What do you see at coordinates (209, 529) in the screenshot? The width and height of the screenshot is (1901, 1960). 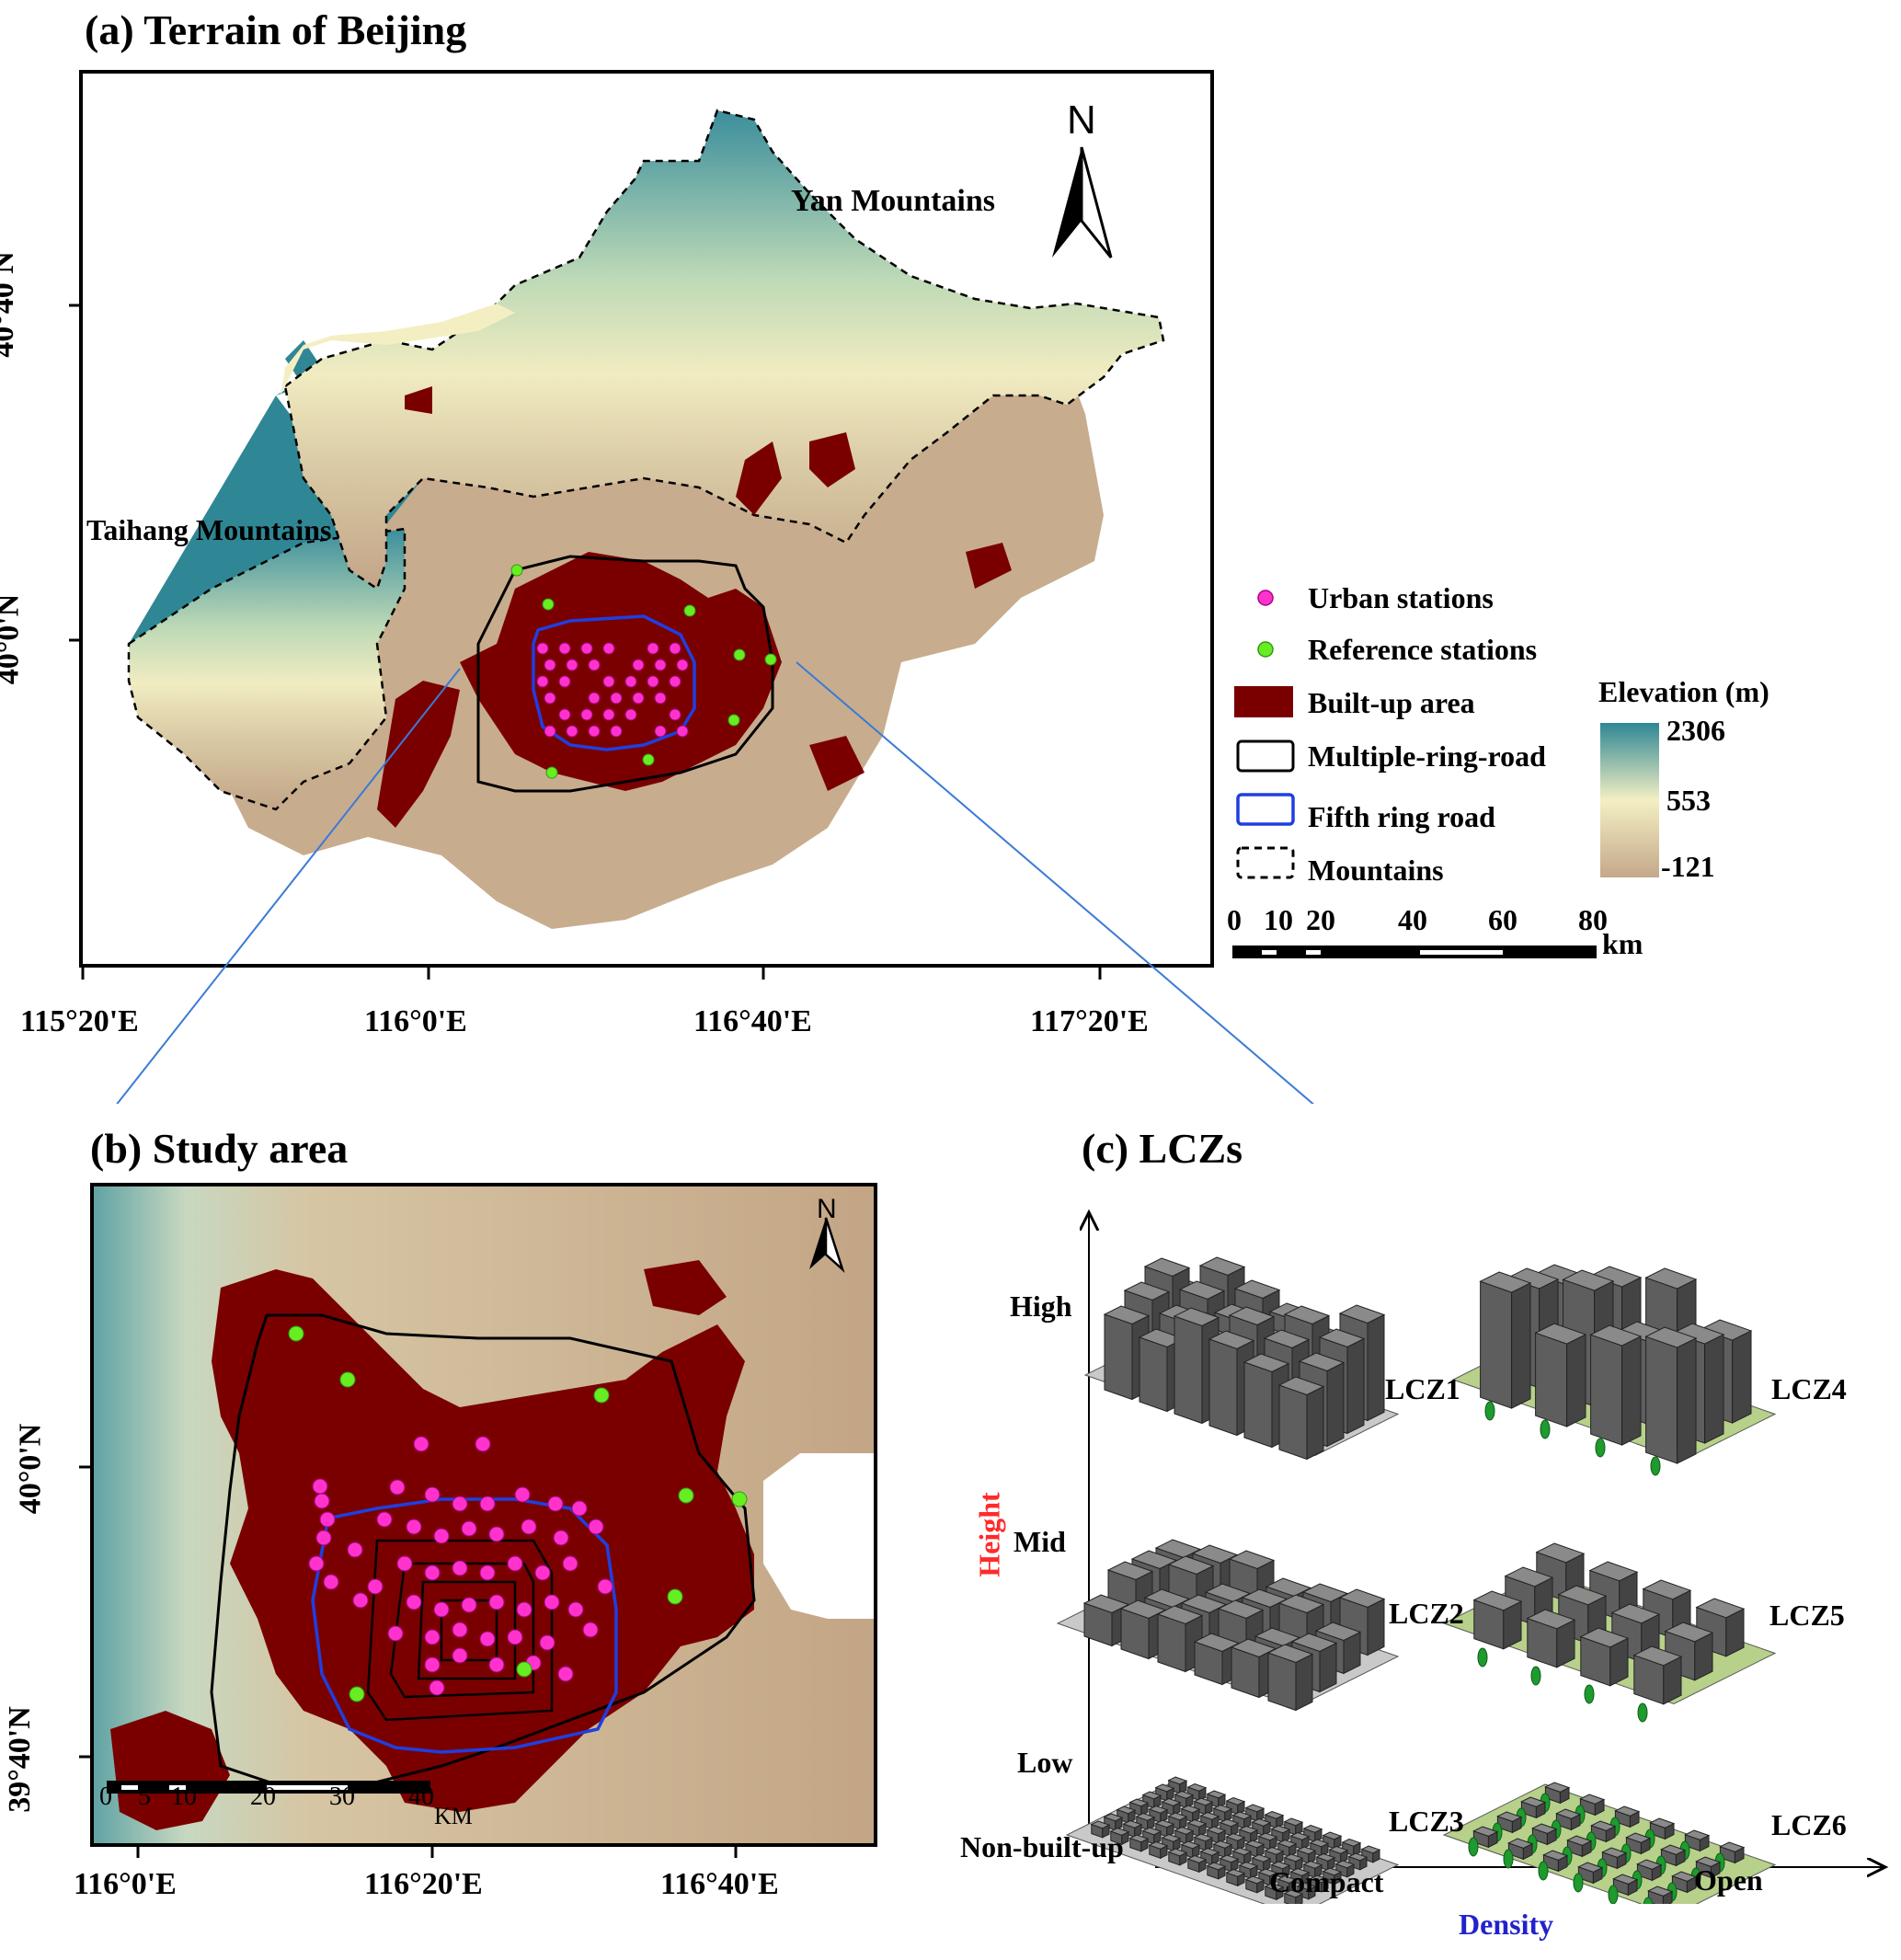 I see `taihang-mountains-label: Taihang Mountains` at bounding box center [209, 529].